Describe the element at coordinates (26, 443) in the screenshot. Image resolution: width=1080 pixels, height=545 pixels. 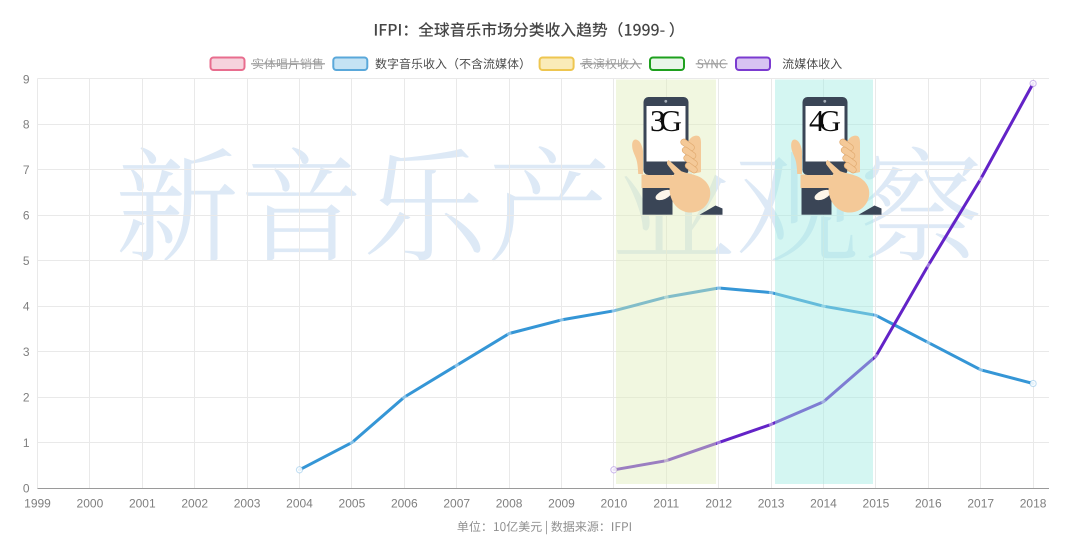
I see `svg-text: 1` at that location.